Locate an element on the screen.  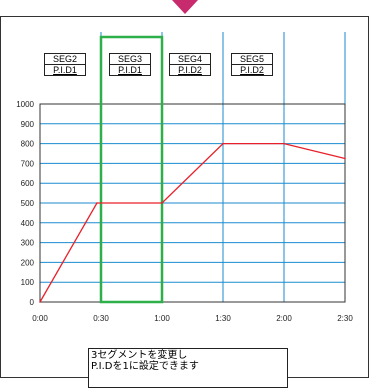
y-tick-label: 1000 is located at coordinates (25, 104).